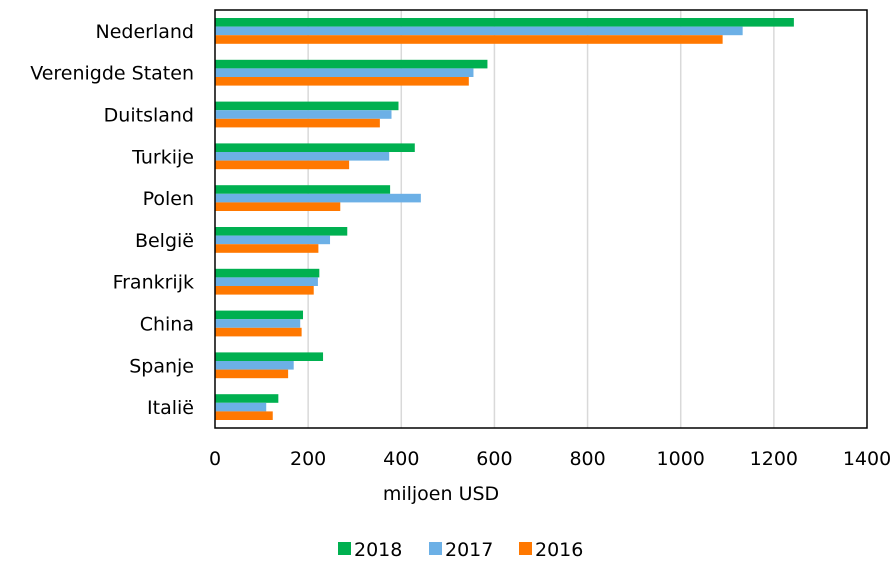 Image resolution: width=896 pixels, height=568 pixels. Describe the element at coordinates (170, 408) in the screenshot. I see `category-label: Italië` at that location.